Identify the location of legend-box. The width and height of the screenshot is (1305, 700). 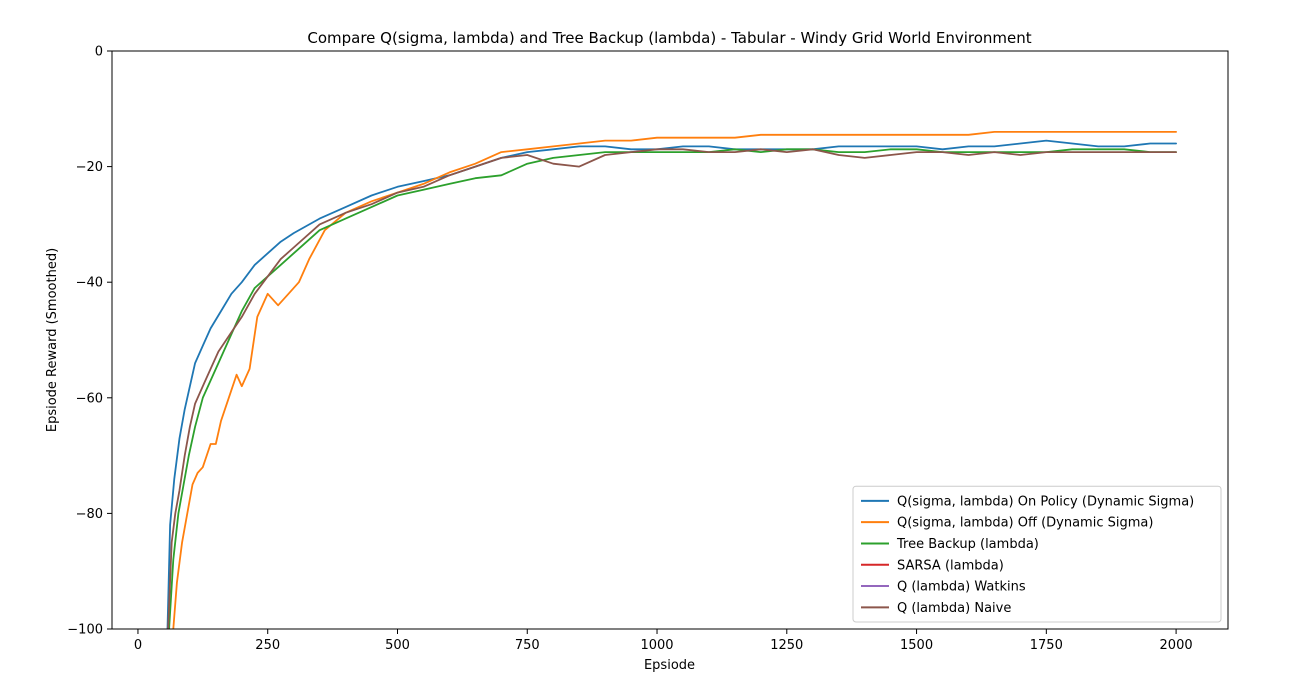
(1037, 554).